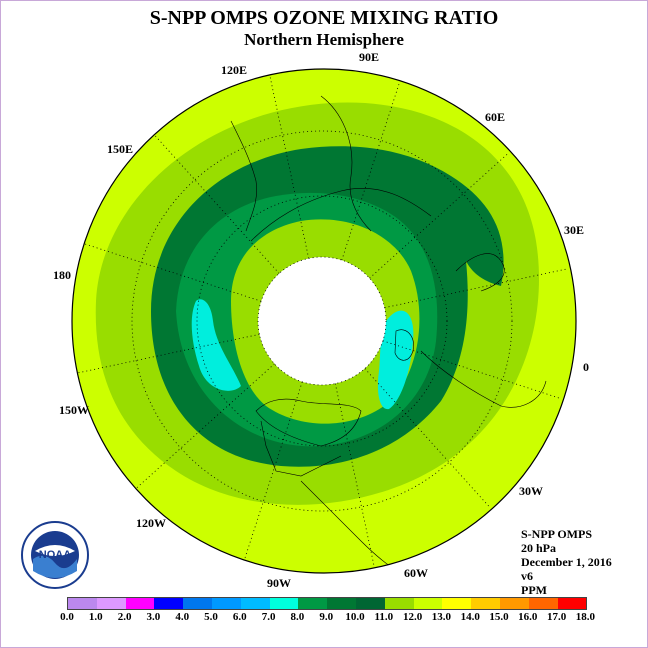  Describe the element at coordinates (534, 590) in the screenshot. I see `info-units: PPM` at that location.